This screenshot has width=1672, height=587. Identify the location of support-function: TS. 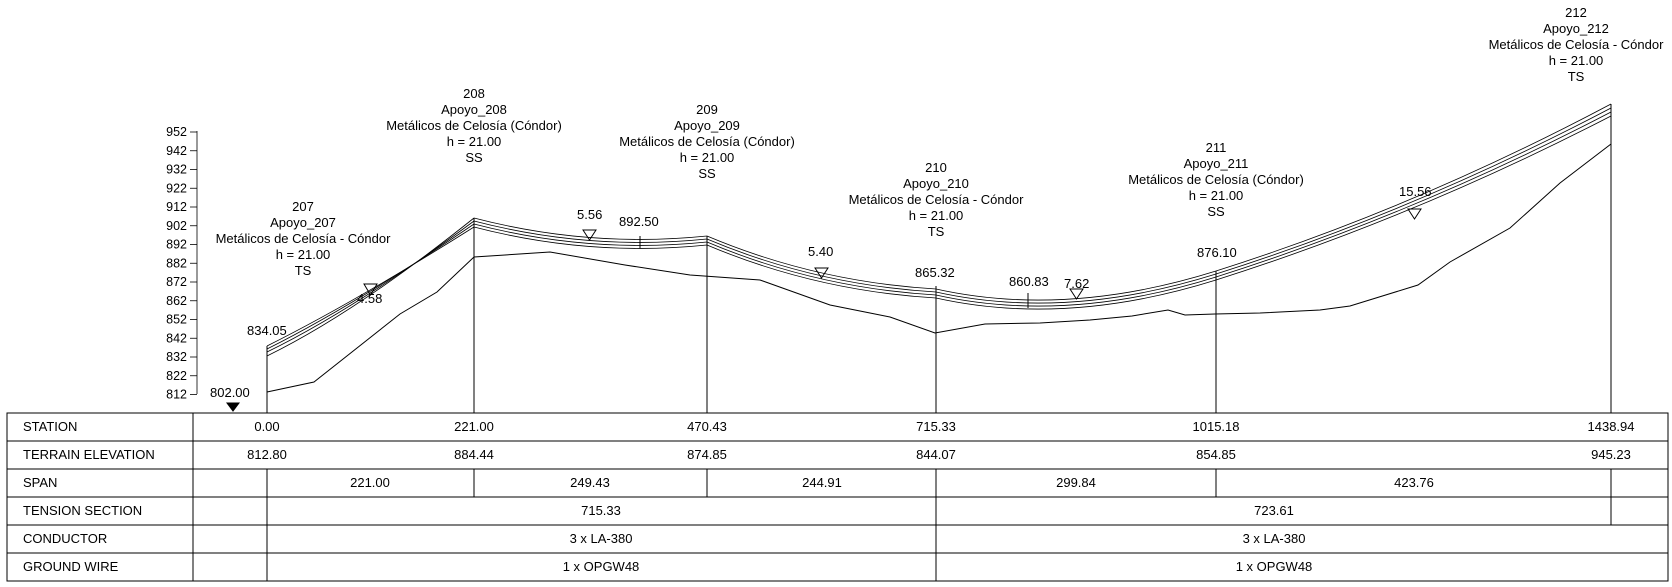
(936, 231).